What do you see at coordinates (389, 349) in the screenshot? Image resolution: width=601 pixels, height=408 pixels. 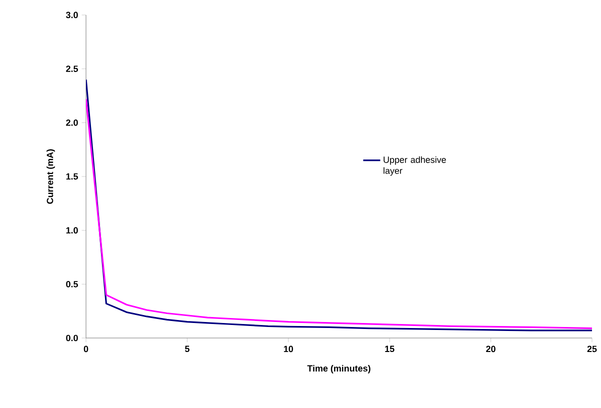 I see `x-tick-label: 15` at bounding box center [389, 349].